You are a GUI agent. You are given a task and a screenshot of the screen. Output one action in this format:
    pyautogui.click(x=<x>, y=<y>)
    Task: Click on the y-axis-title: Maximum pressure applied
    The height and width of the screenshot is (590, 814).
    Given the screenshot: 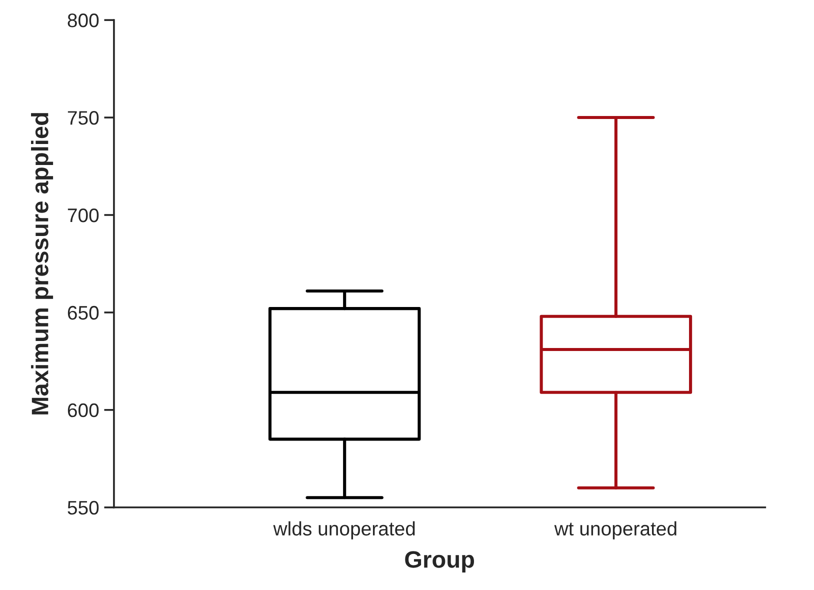 What is the action you would take?
    pyautogui.click(x=42, y=263)
    